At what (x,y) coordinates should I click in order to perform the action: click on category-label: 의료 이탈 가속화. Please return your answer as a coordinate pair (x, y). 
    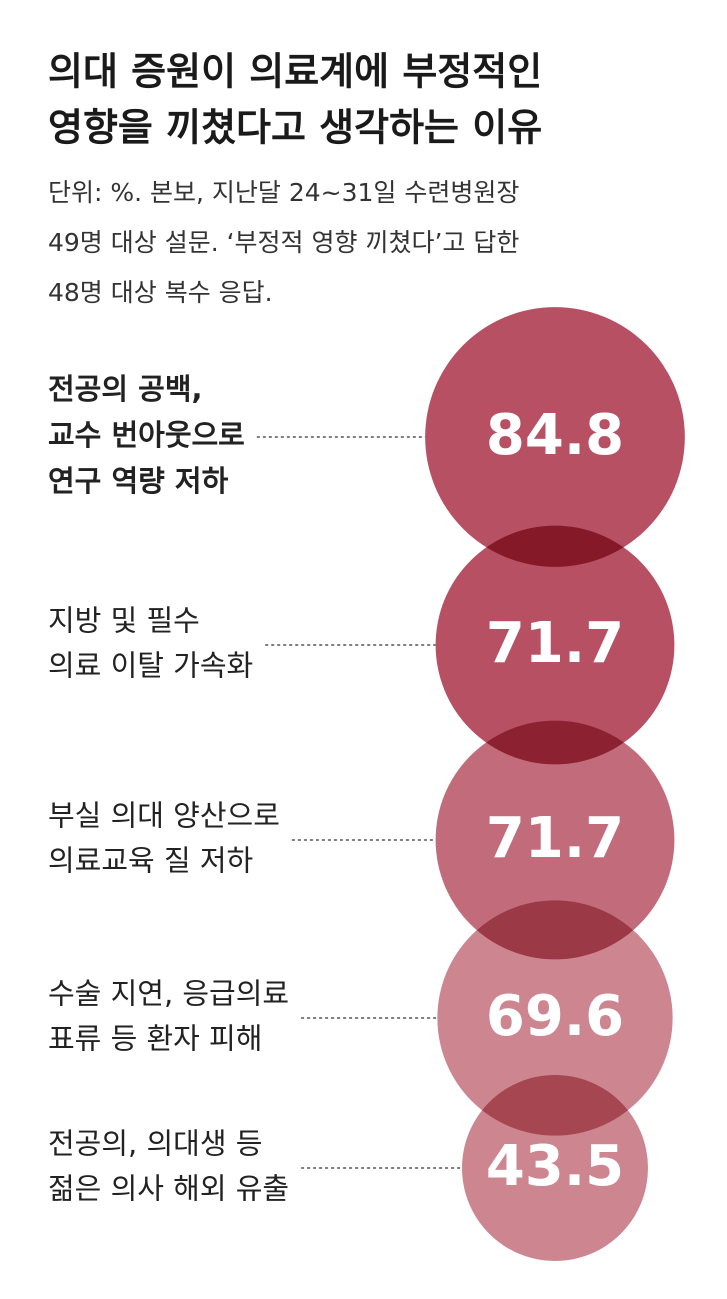
    Looking at the image, I should click on (150, 666).